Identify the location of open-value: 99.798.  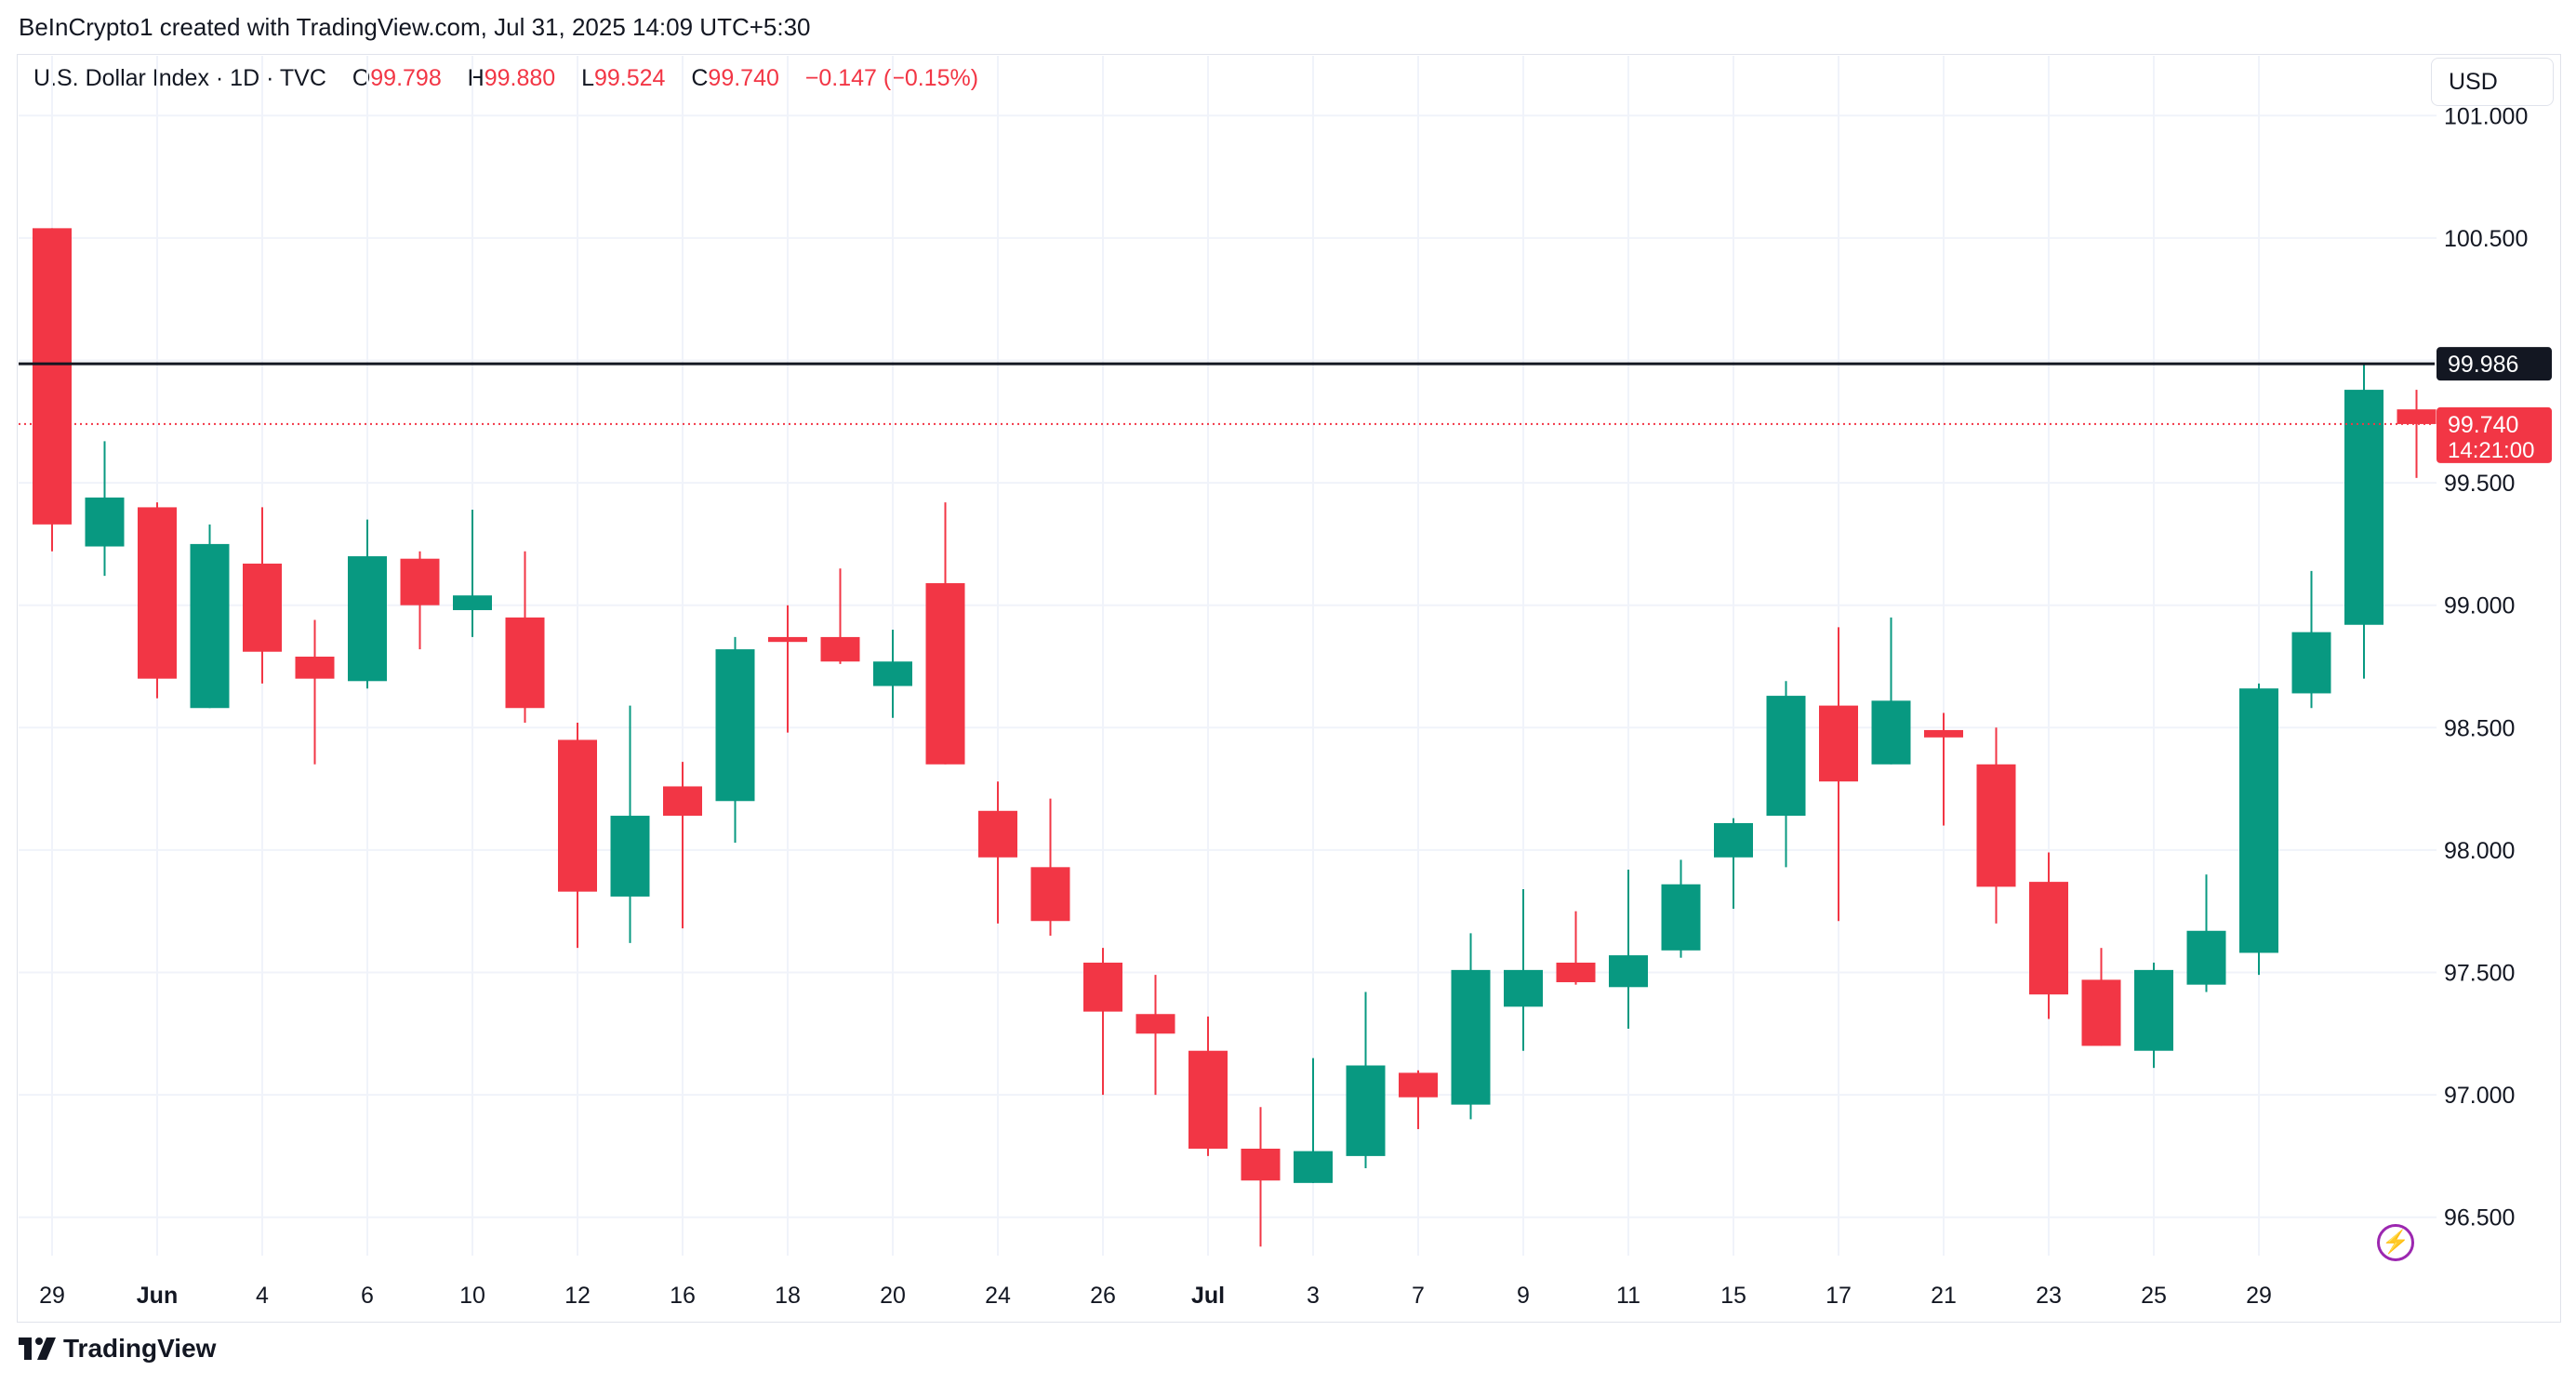
(406, 78).